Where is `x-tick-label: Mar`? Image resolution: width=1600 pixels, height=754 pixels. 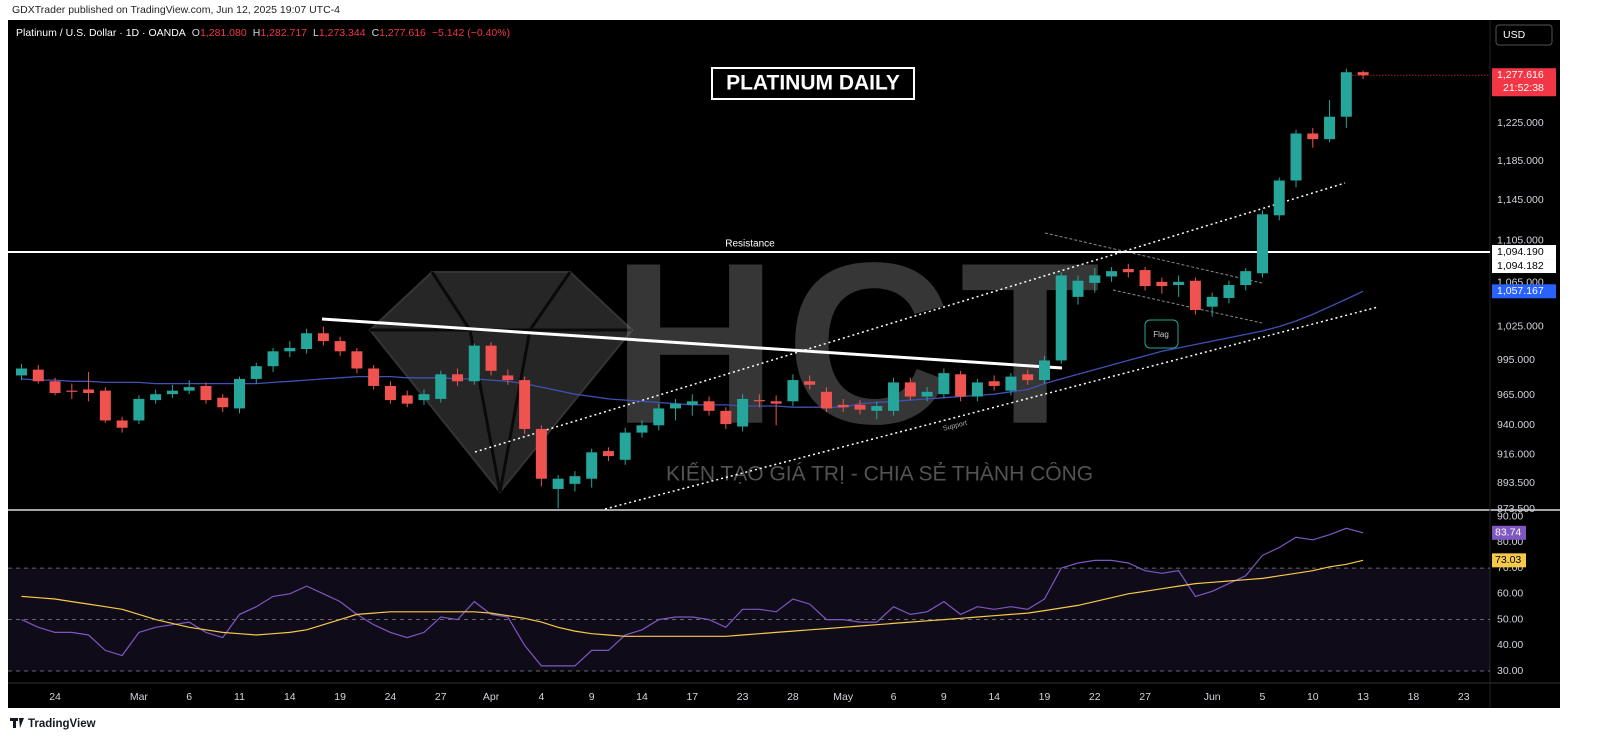
x-tick-label: Mar is located at coordinates (139, 697).